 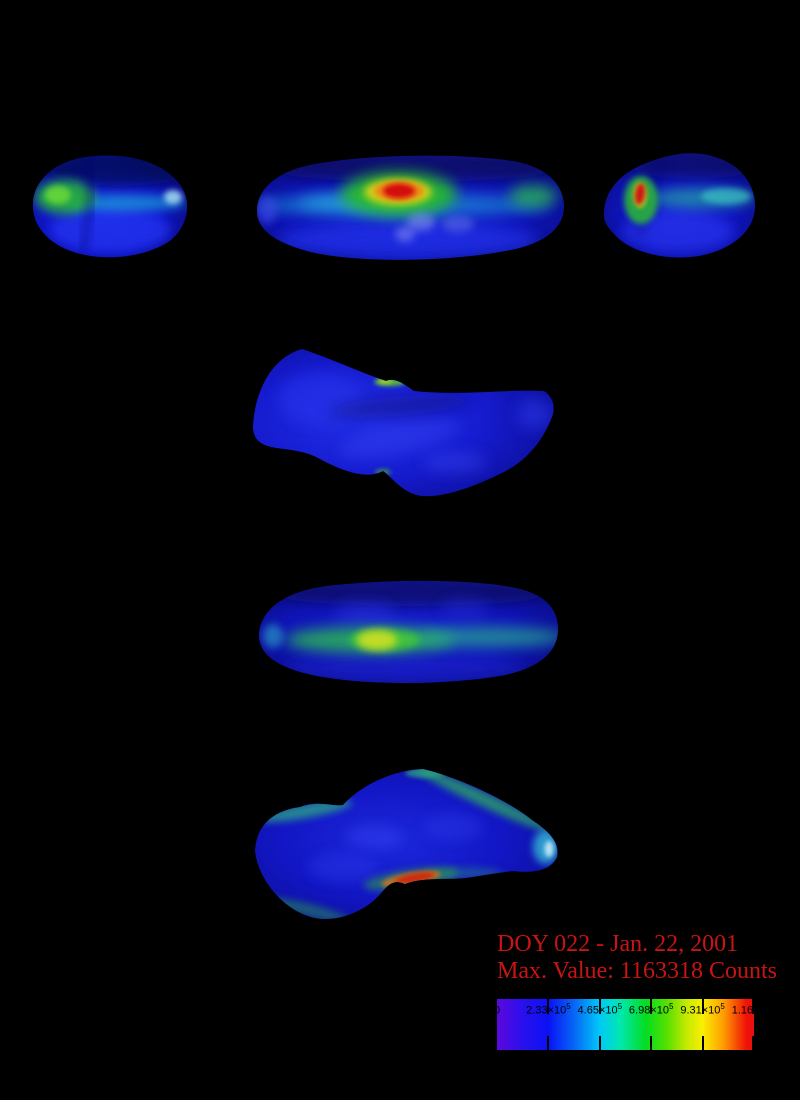 I want to click on colorbar-tick-label: 6.98×10⁵, so click(x=651, y=1009).